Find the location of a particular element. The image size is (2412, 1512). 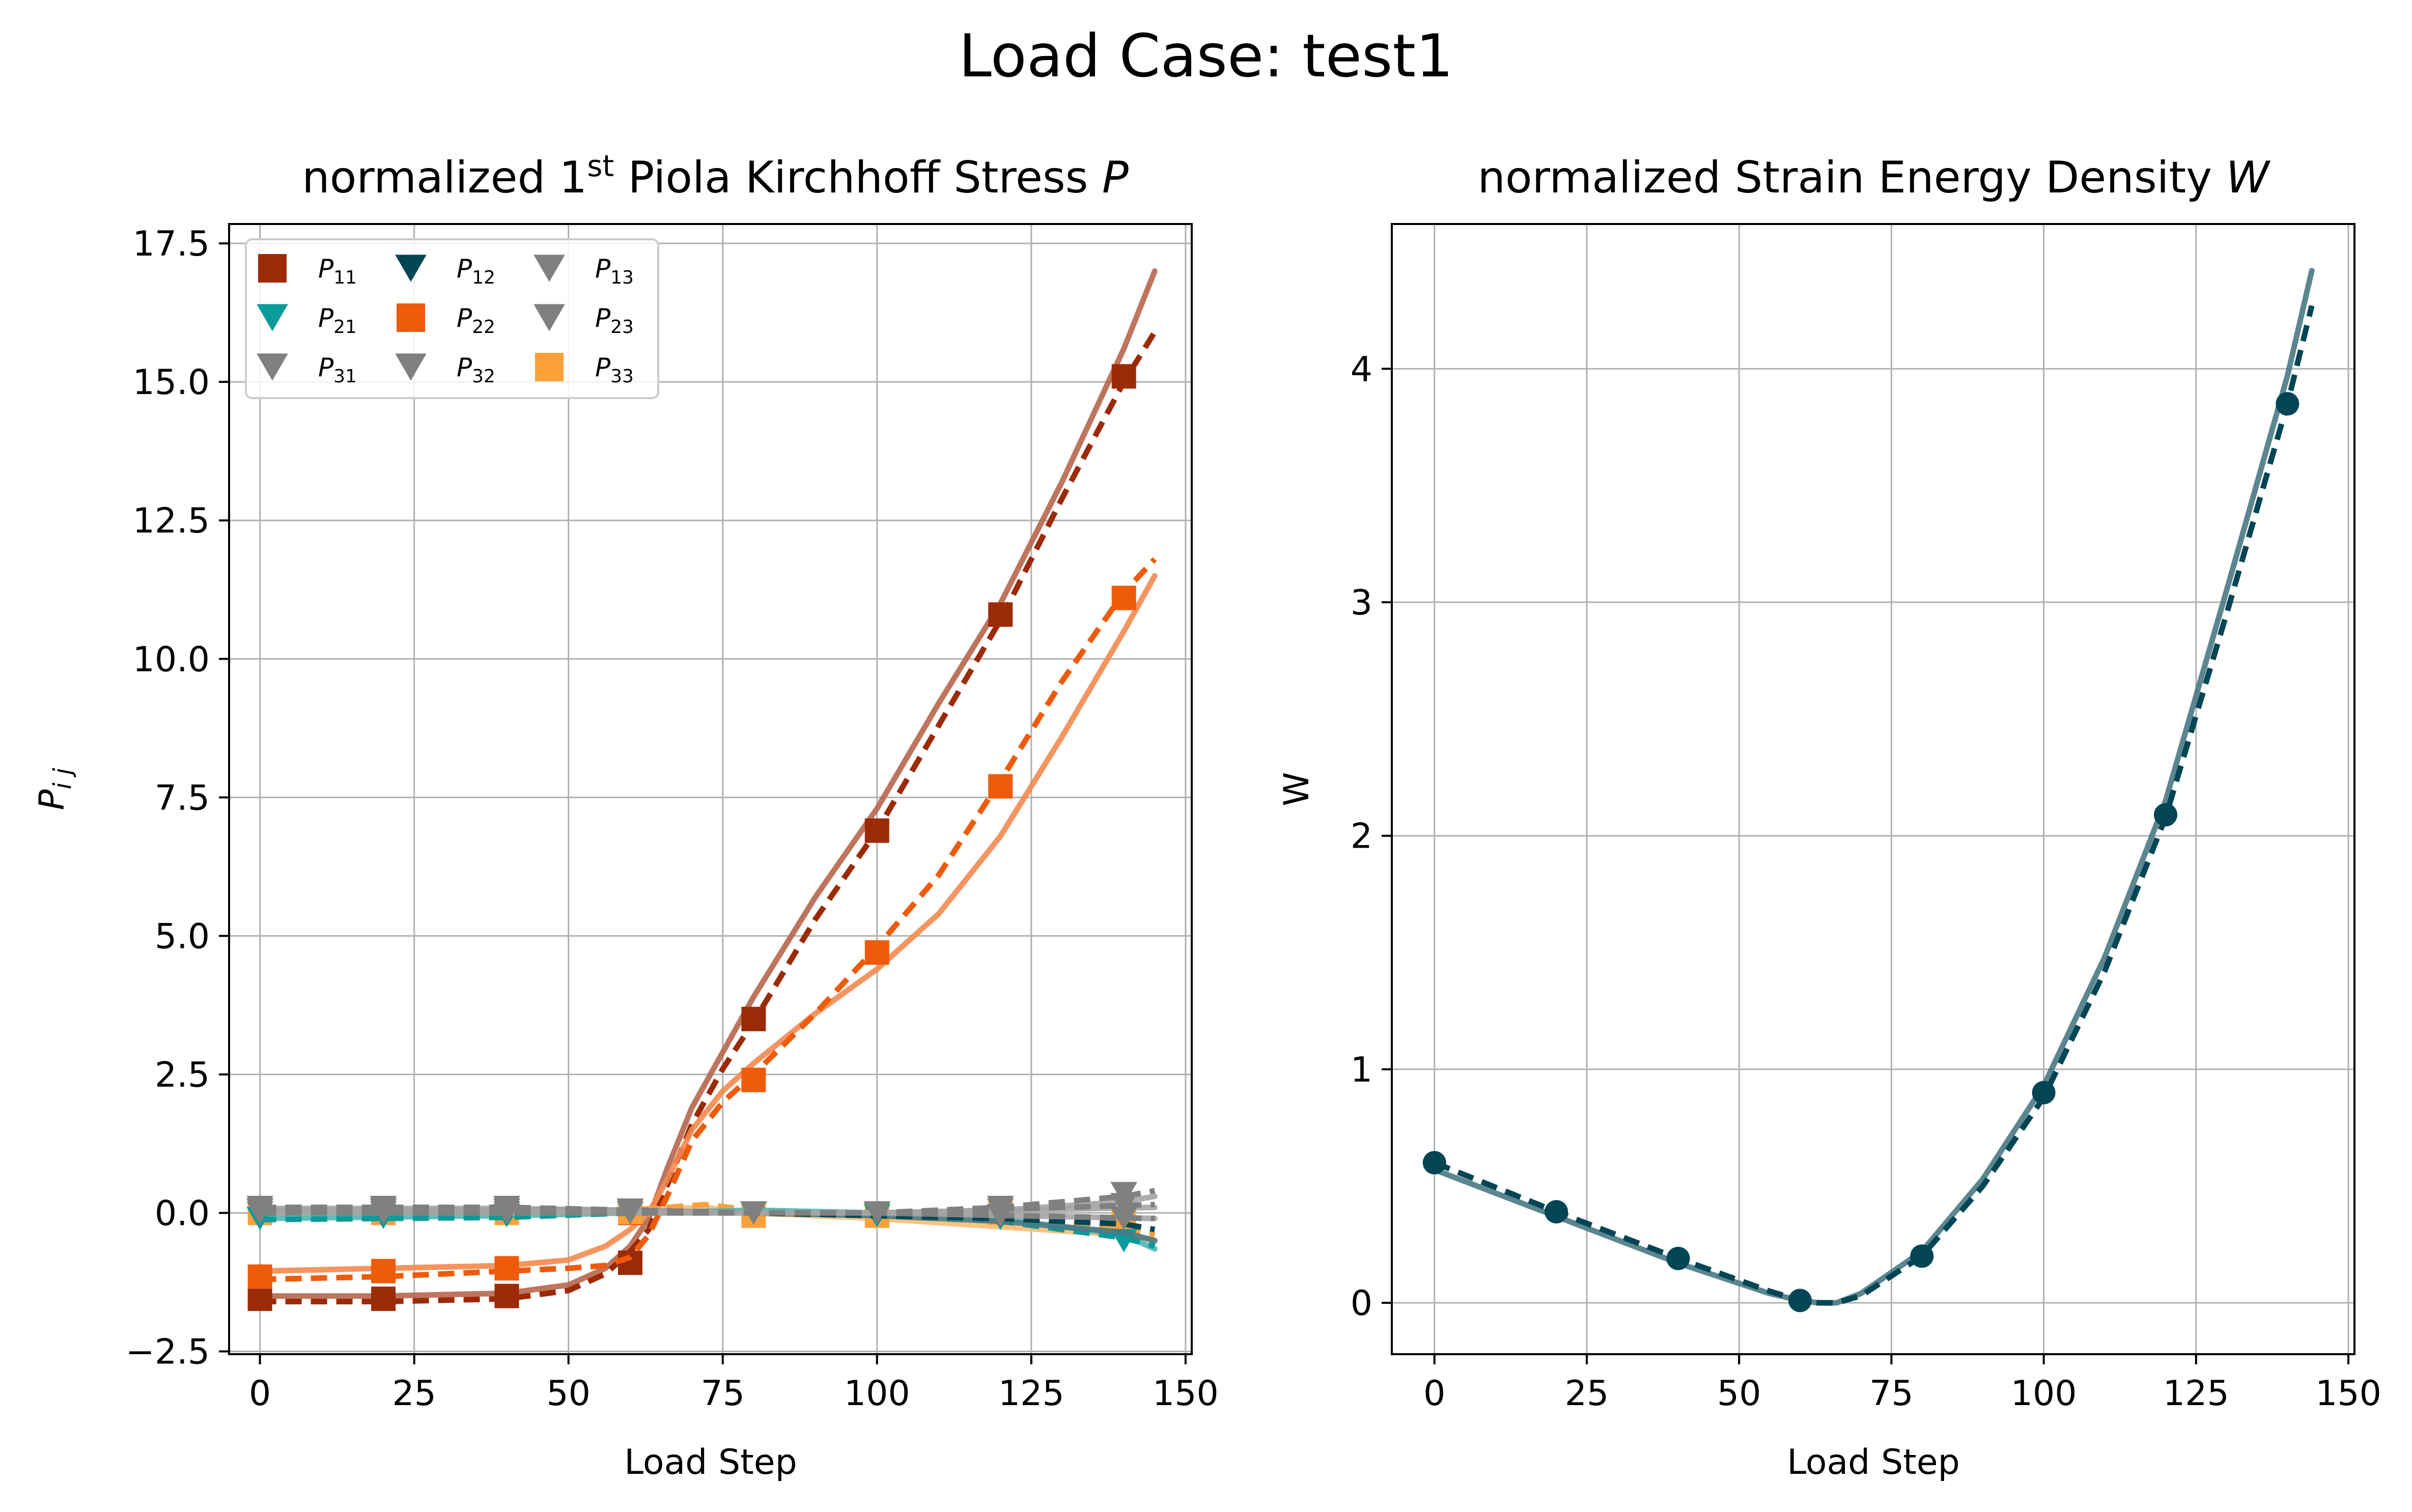

legend-label-p22: P22 is located at coordinates (476, 320).